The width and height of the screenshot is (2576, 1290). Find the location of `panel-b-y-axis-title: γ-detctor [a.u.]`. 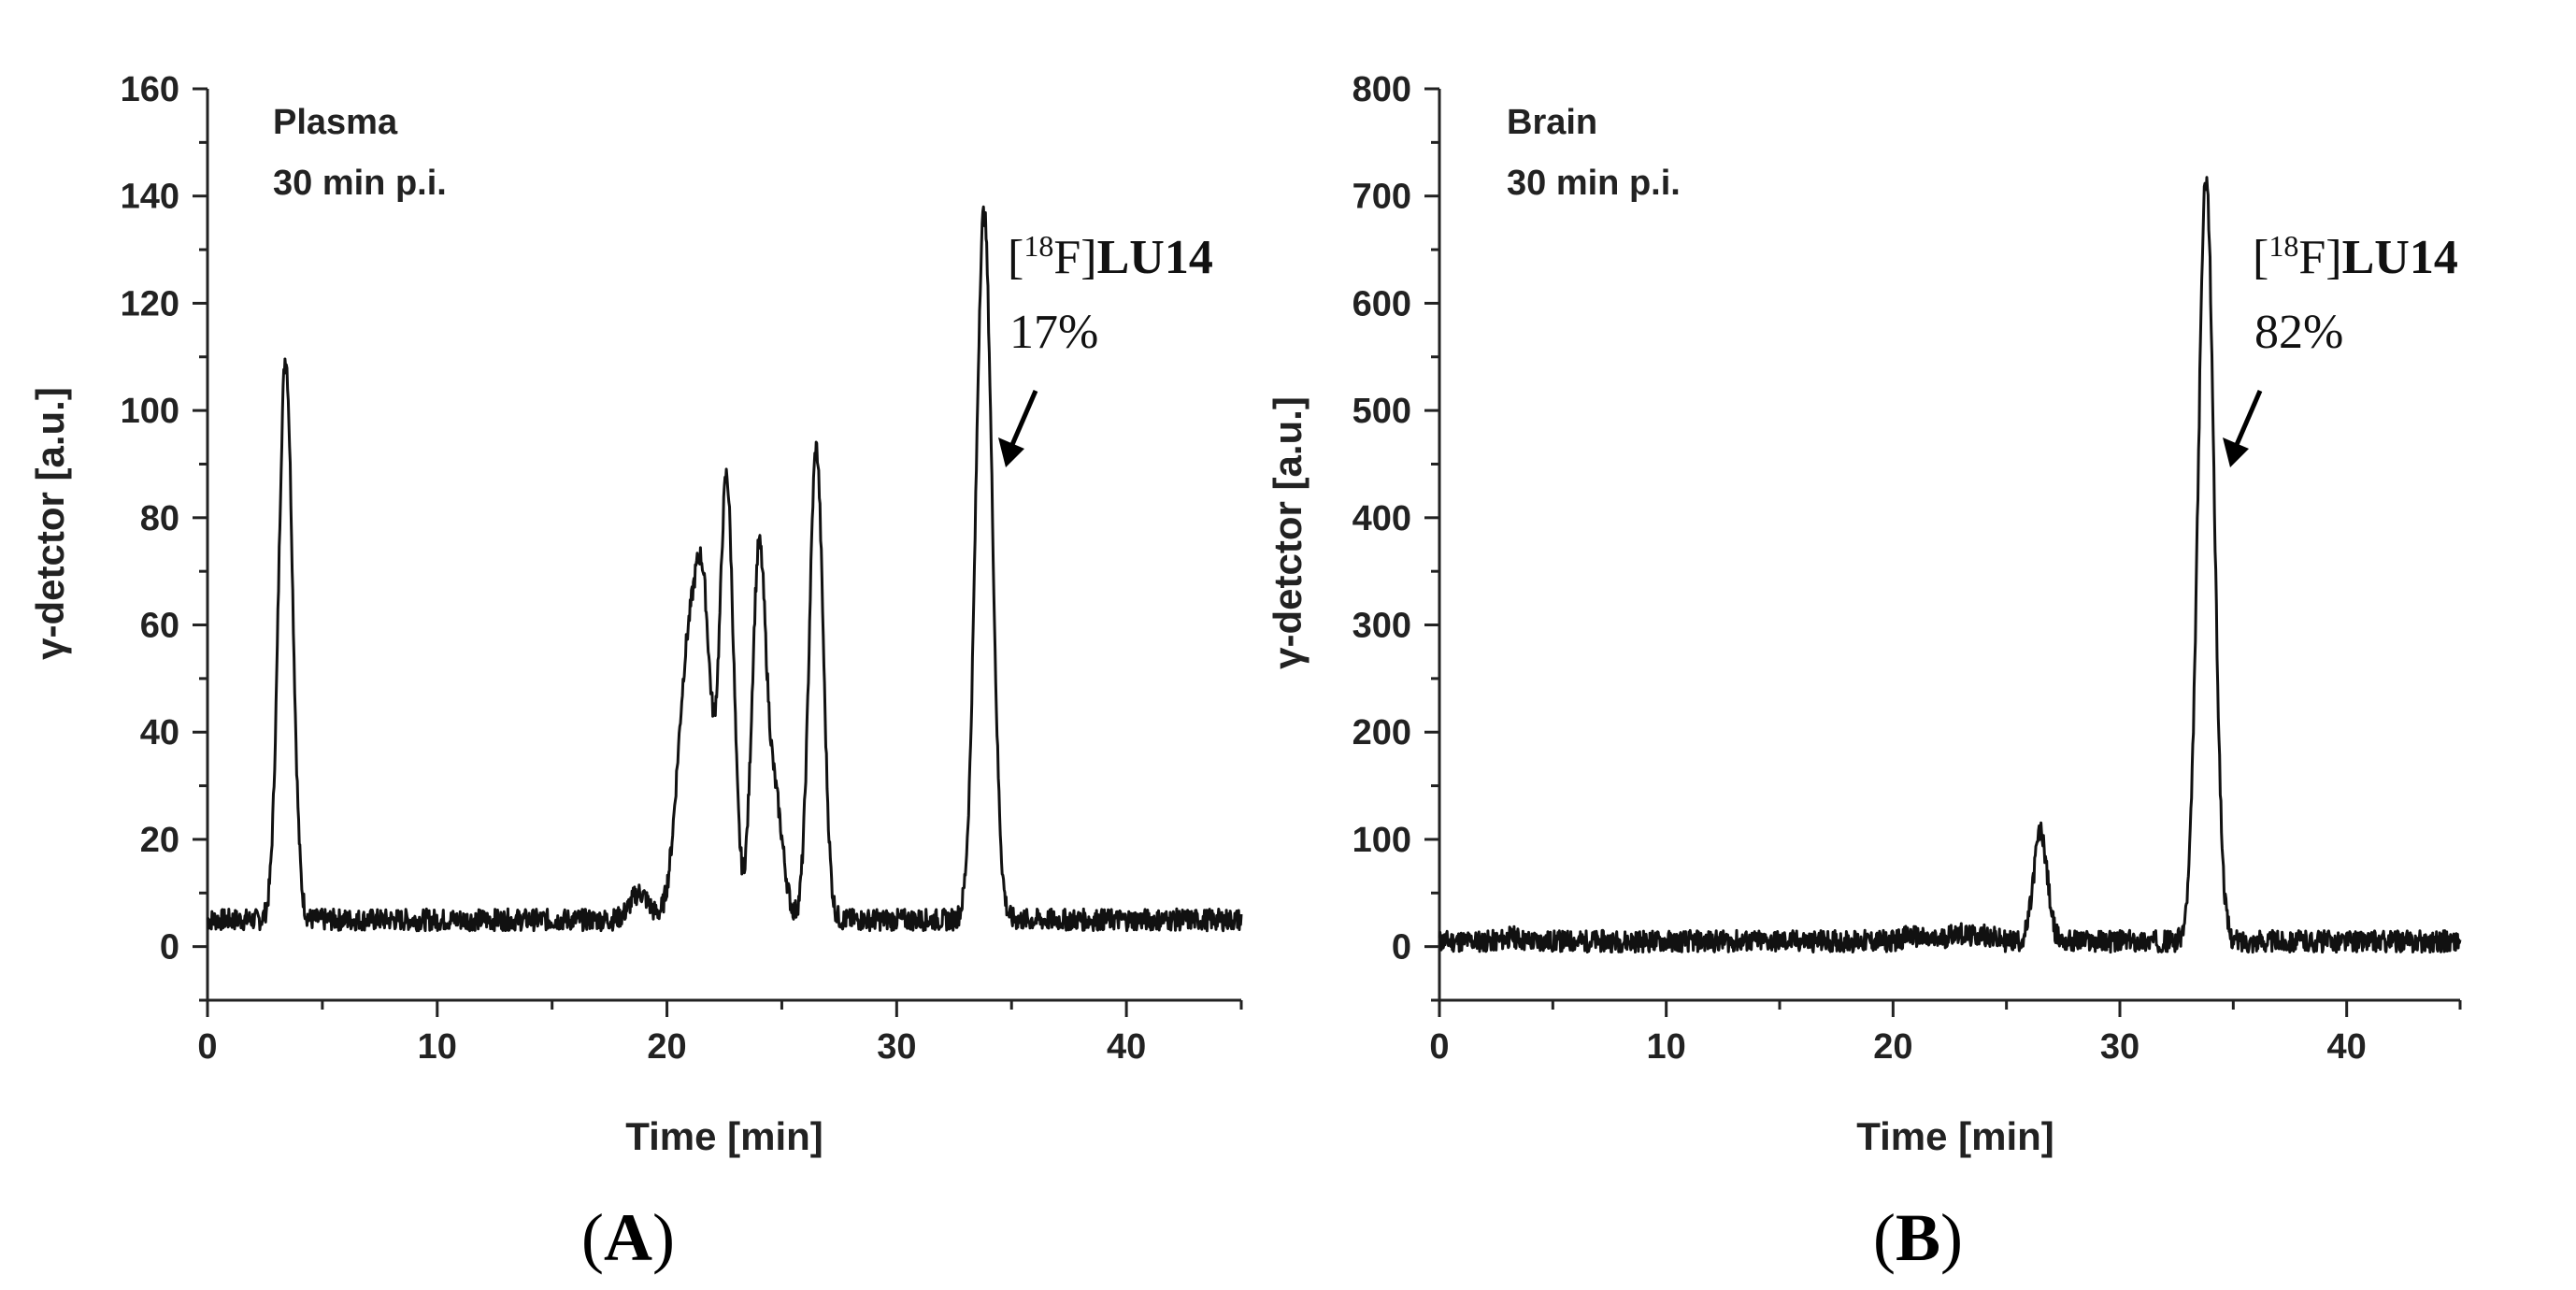

panel-b-y-axis-title: γ-detctor [a.u.] is located at coordinates (1287, 532).